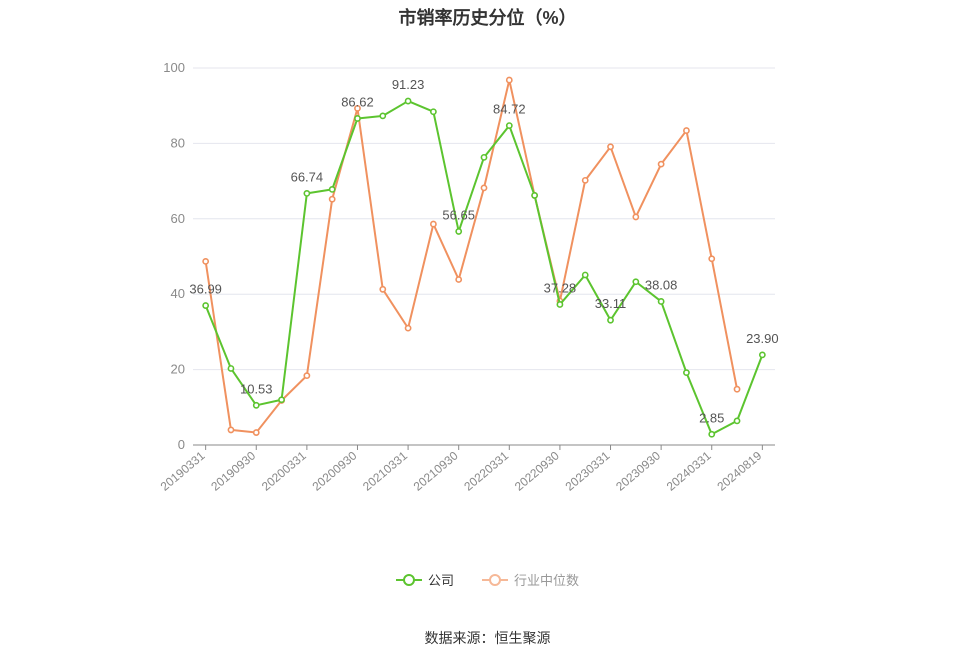 Image resolution: width=975 pixels, height=658 pixels. What do you see at coordinates (335, 470) in the screenshot?
I see `x-tick-label: 20200930` at bounding box center [335, 470].